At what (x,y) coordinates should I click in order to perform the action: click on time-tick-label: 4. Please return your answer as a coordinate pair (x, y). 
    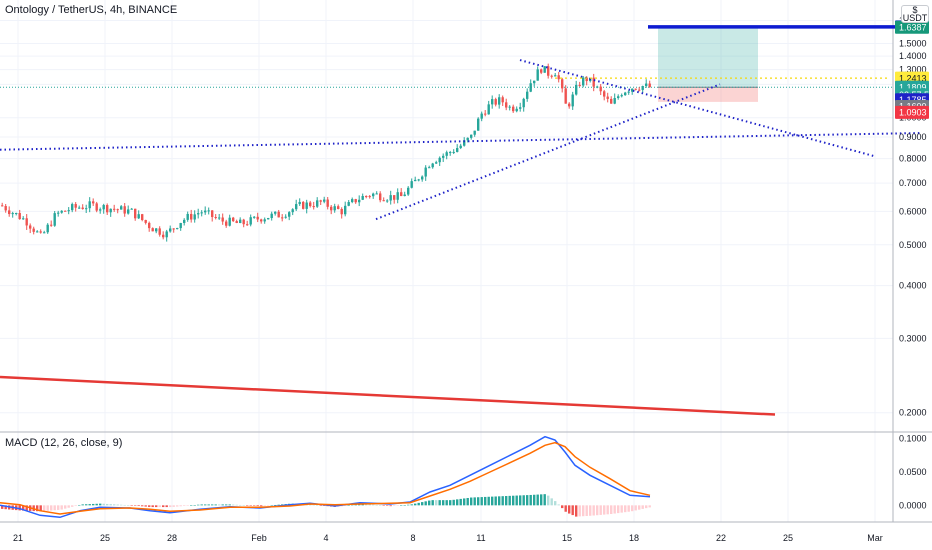
    Looking at the image, I should click on (325, 538).